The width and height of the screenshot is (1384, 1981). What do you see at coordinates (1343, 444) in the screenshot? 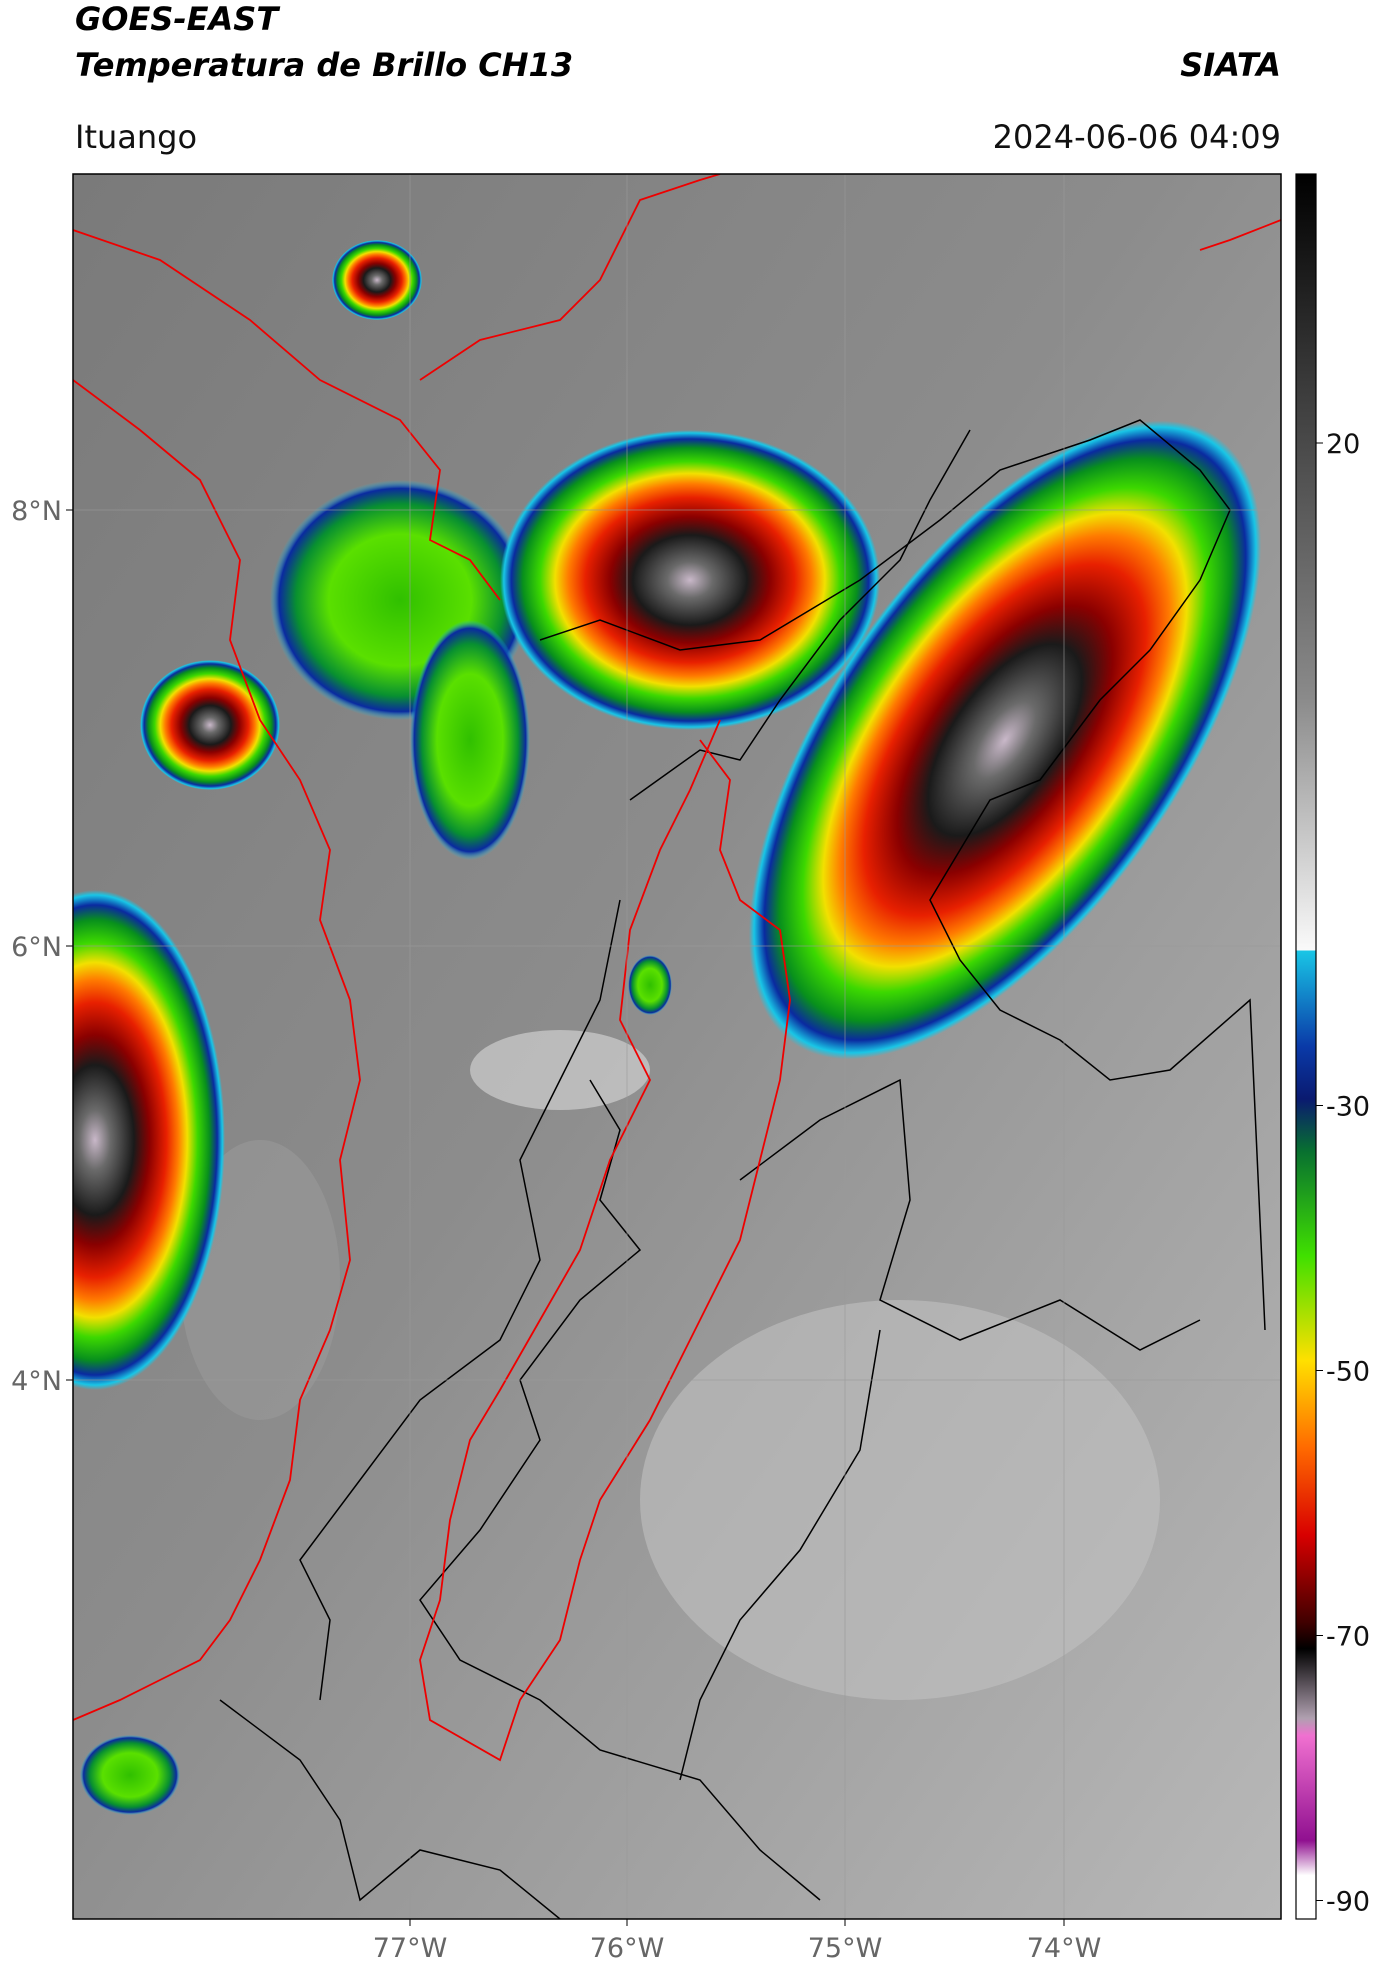
I see `colorbar-tick-label: 20` at bounding box center [1343, 444].